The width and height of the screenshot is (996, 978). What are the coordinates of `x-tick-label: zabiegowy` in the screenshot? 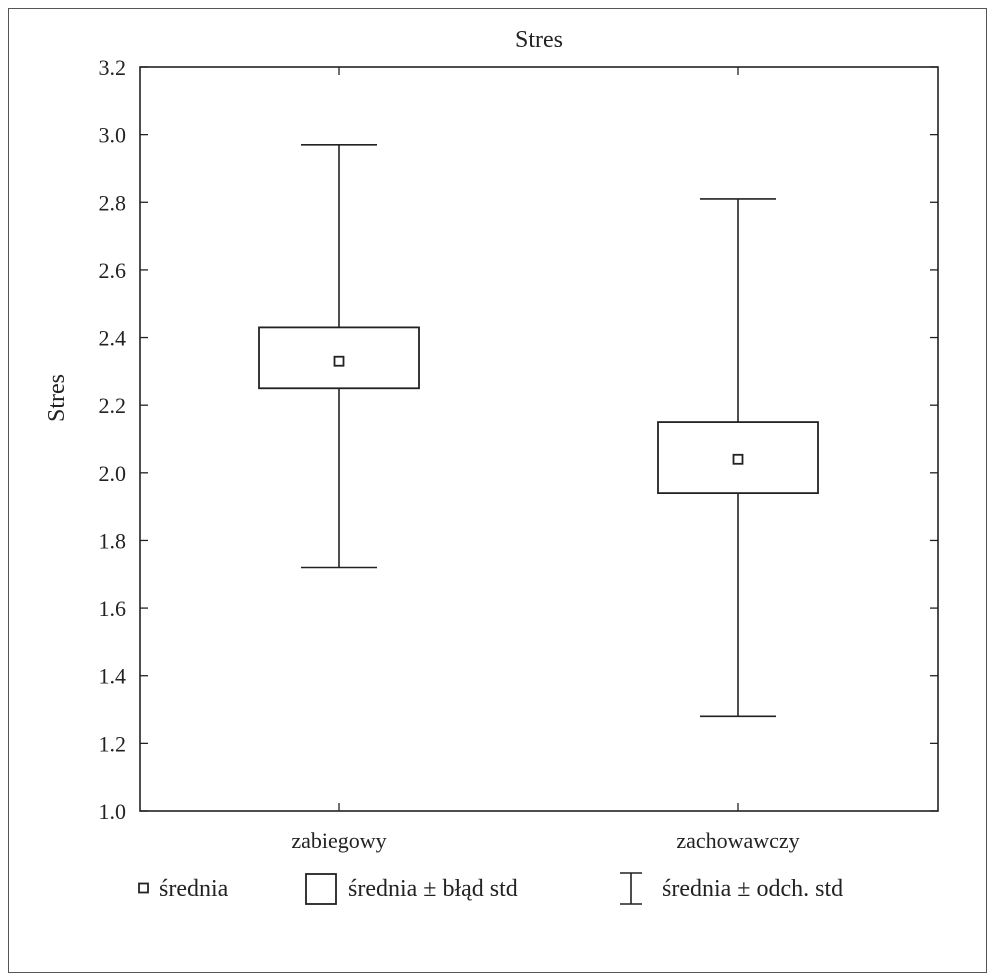 It's located at (338, 840).